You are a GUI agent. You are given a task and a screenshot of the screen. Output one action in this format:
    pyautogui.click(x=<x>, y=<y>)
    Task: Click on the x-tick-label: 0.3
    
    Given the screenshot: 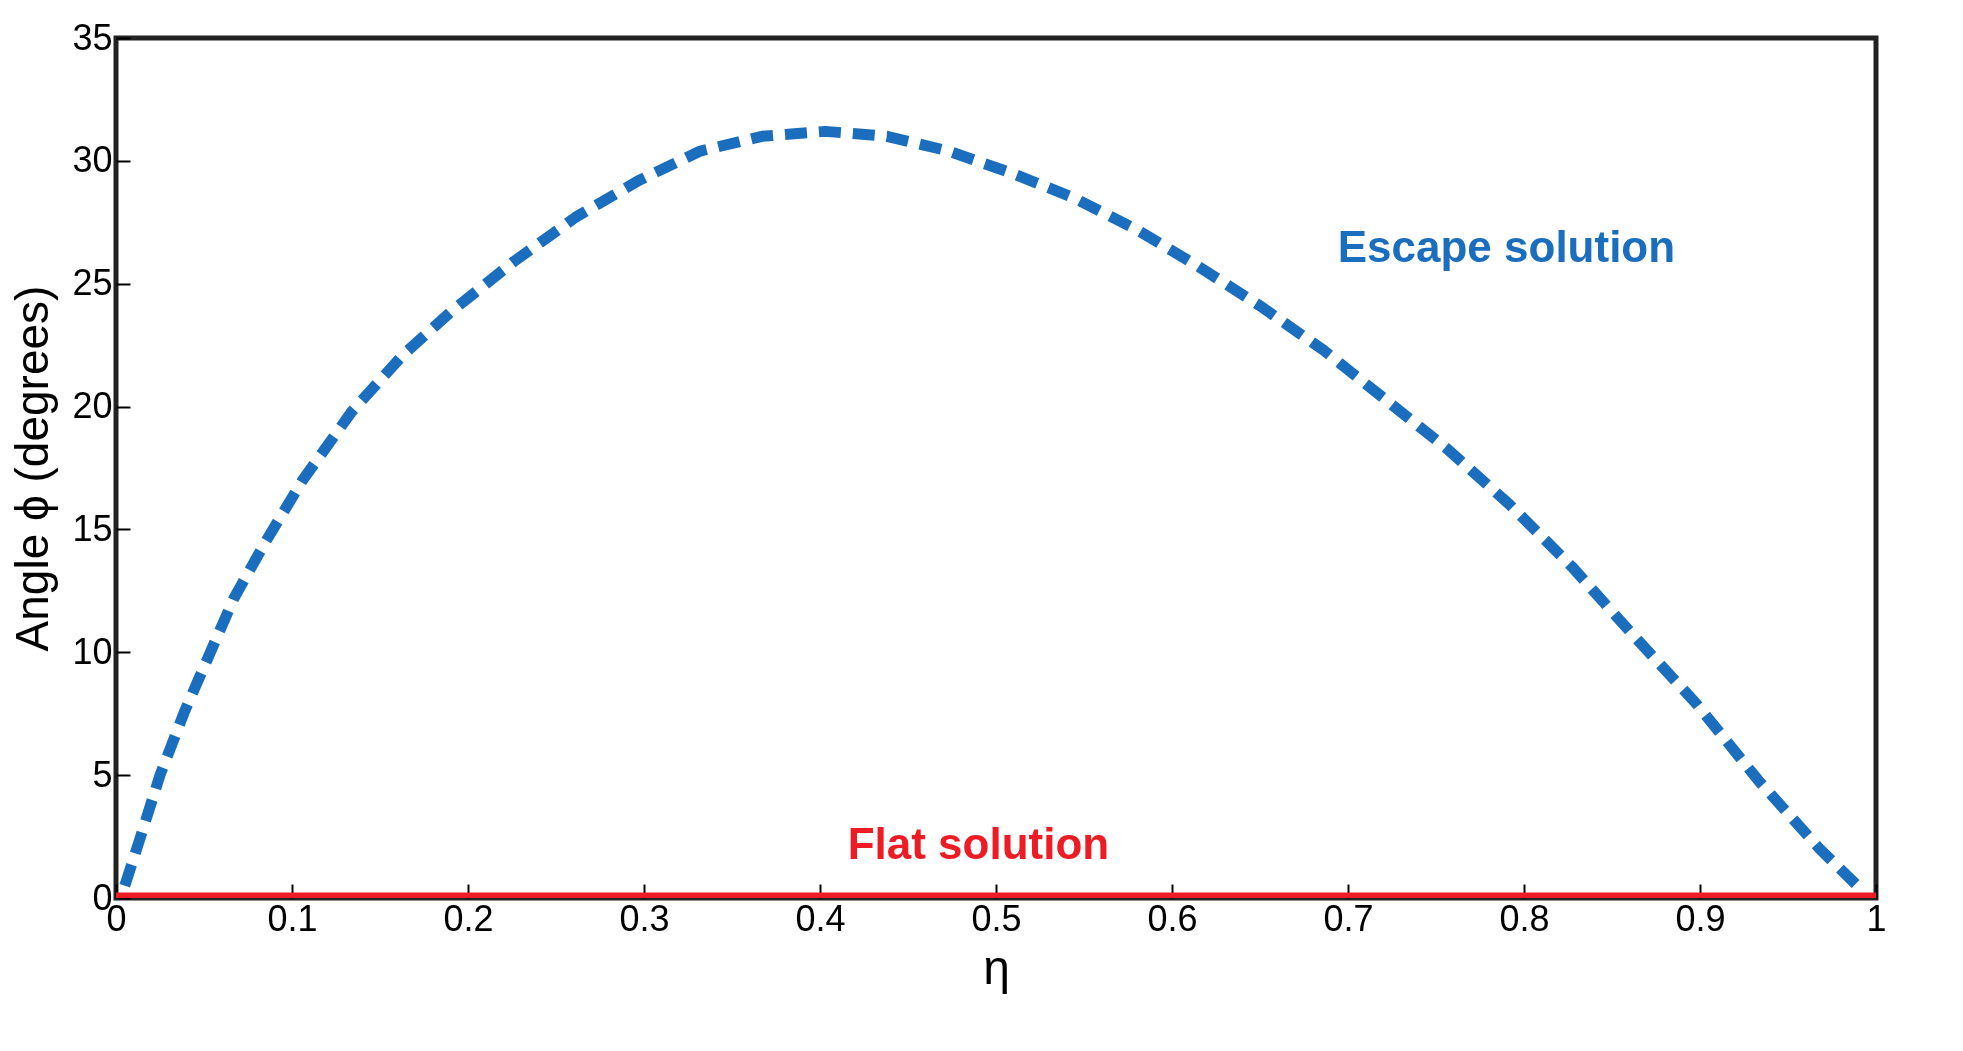 What is the action you would take?
    pyautogui.click(x=644, y=918)
    